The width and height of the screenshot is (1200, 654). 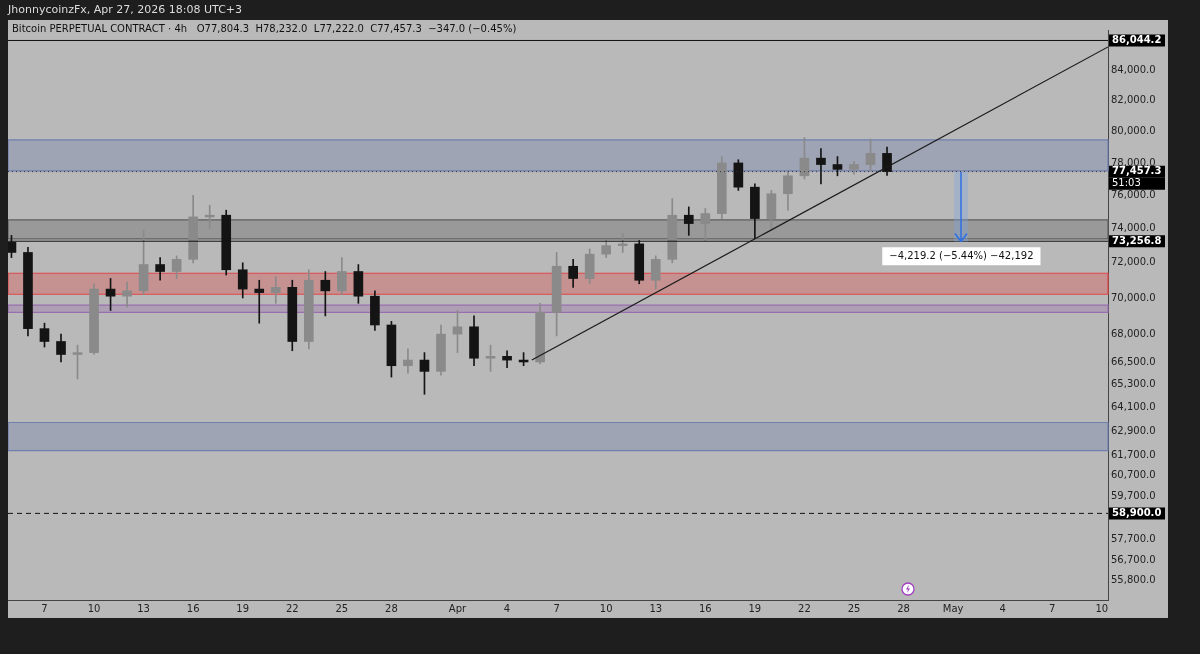 I want to click on y-tick-label: 68,000.0, so click(x=1133, y=333).